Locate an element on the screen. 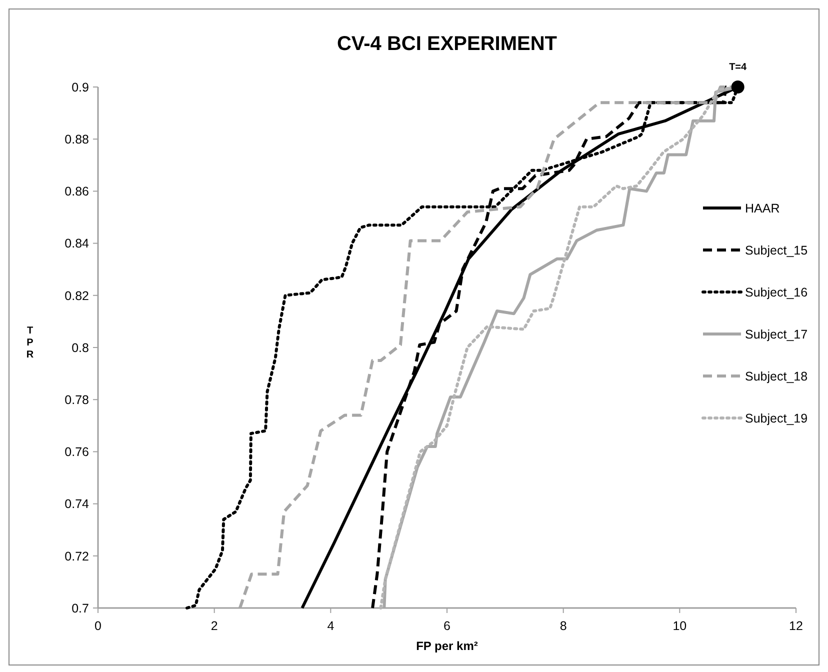 This screenshot has width=828, height=672. annotation: T=4 is located at coordinates (738, 67).